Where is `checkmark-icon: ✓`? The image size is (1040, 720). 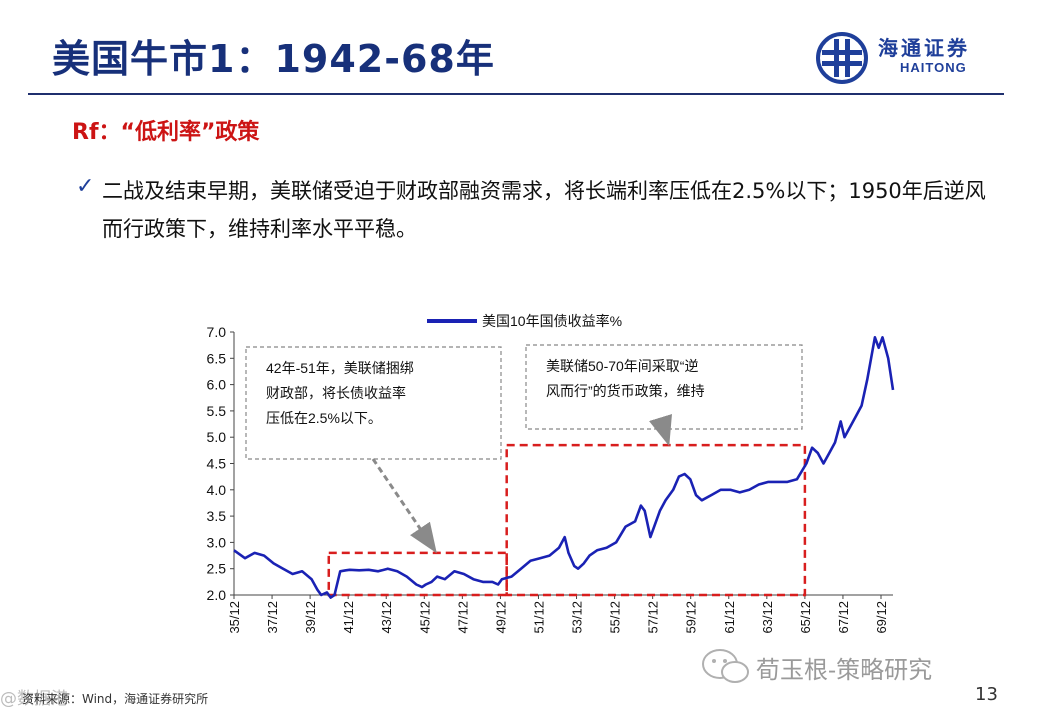 checkmark-icon: ✓ is located at coordinates (85, 186).